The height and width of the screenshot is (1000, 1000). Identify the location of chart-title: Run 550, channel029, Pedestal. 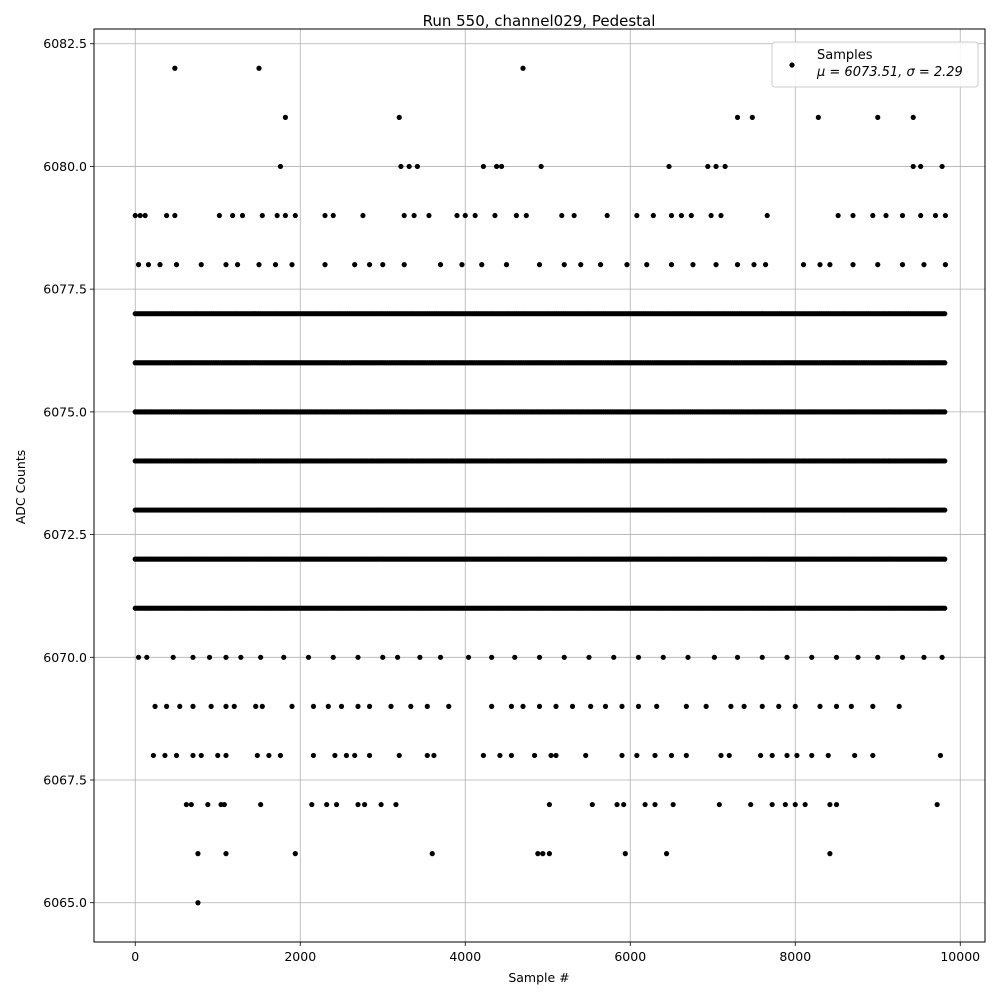
(539, 21).